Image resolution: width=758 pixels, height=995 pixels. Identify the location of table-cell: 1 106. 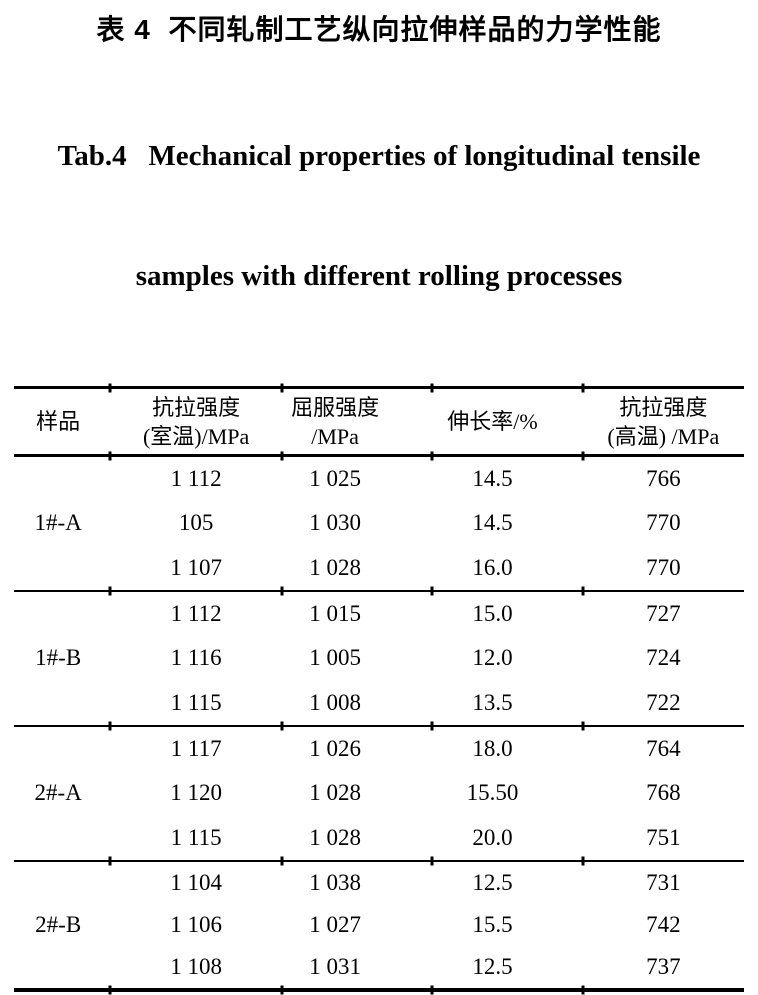
(196, 924).